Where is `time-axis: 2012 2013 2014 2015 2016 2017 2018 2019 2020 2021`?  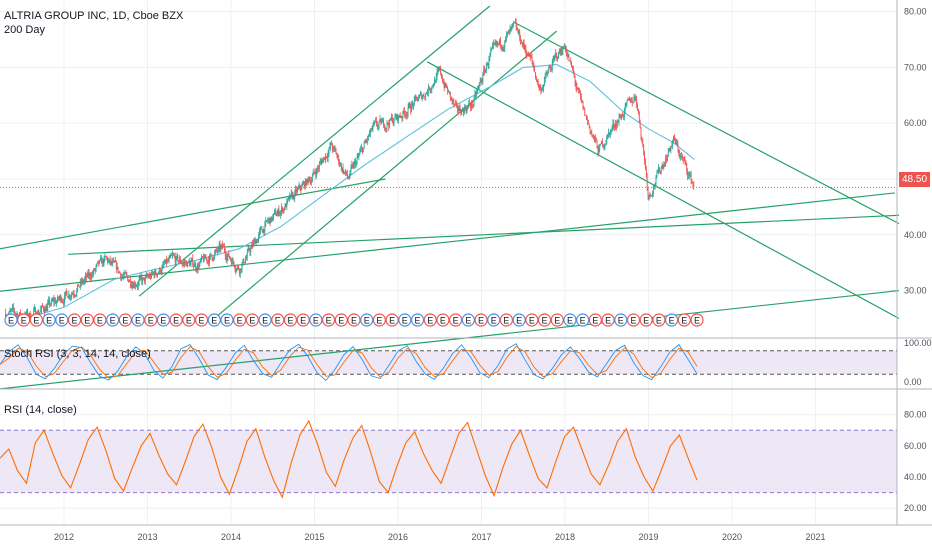 time-axis: 2012 2013 2014 2015 2016 2017 2018 2019 2020 2021 is located at coordinates (440, 537).